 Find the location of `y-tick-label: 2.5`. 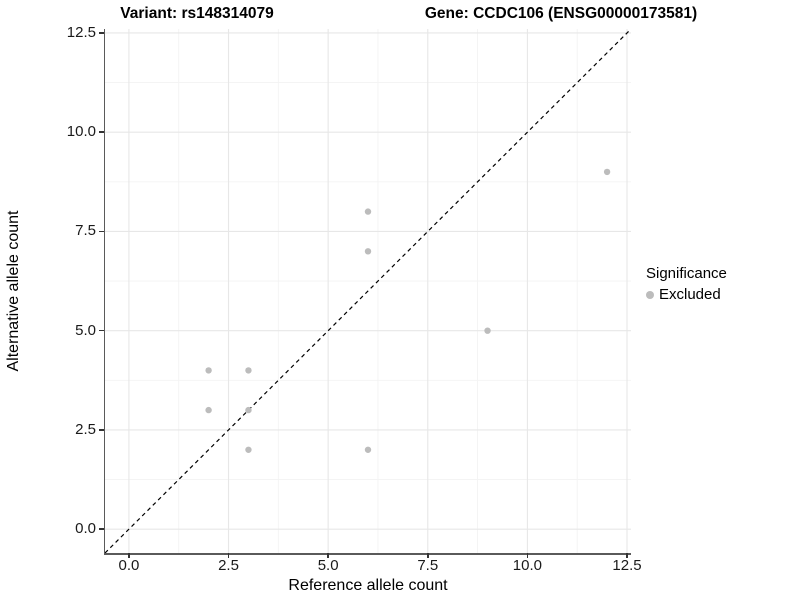

y-tick-label: 2.5 is located at coordinates (85, 429).